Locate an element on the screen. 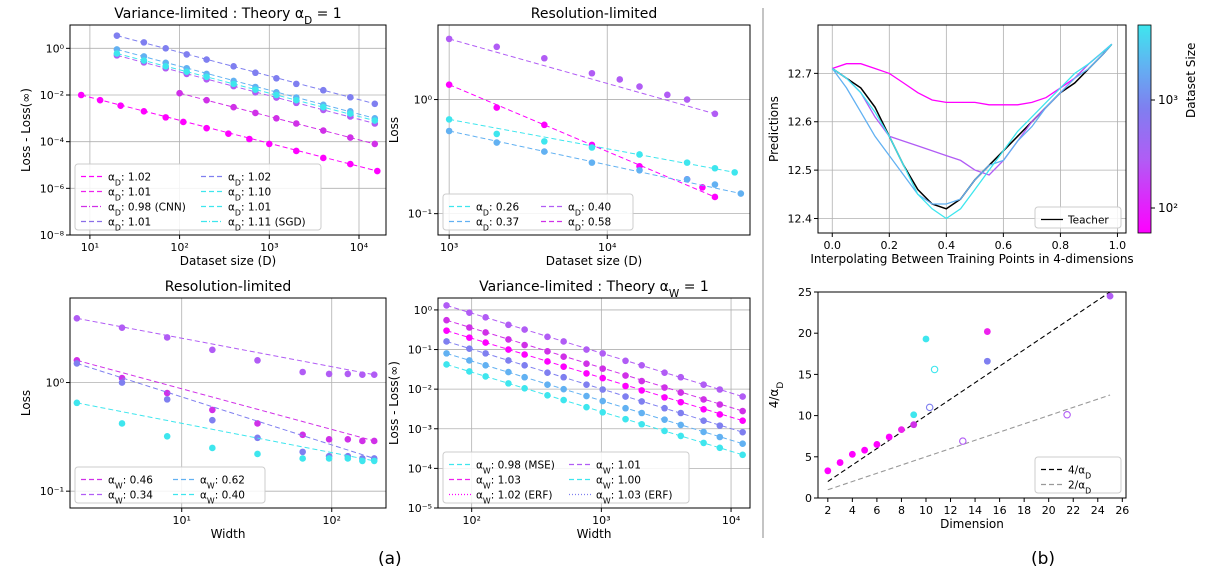 The image size is (1231, 582). legend-label: αD: 1.01 is located at coordinates (129, 195).